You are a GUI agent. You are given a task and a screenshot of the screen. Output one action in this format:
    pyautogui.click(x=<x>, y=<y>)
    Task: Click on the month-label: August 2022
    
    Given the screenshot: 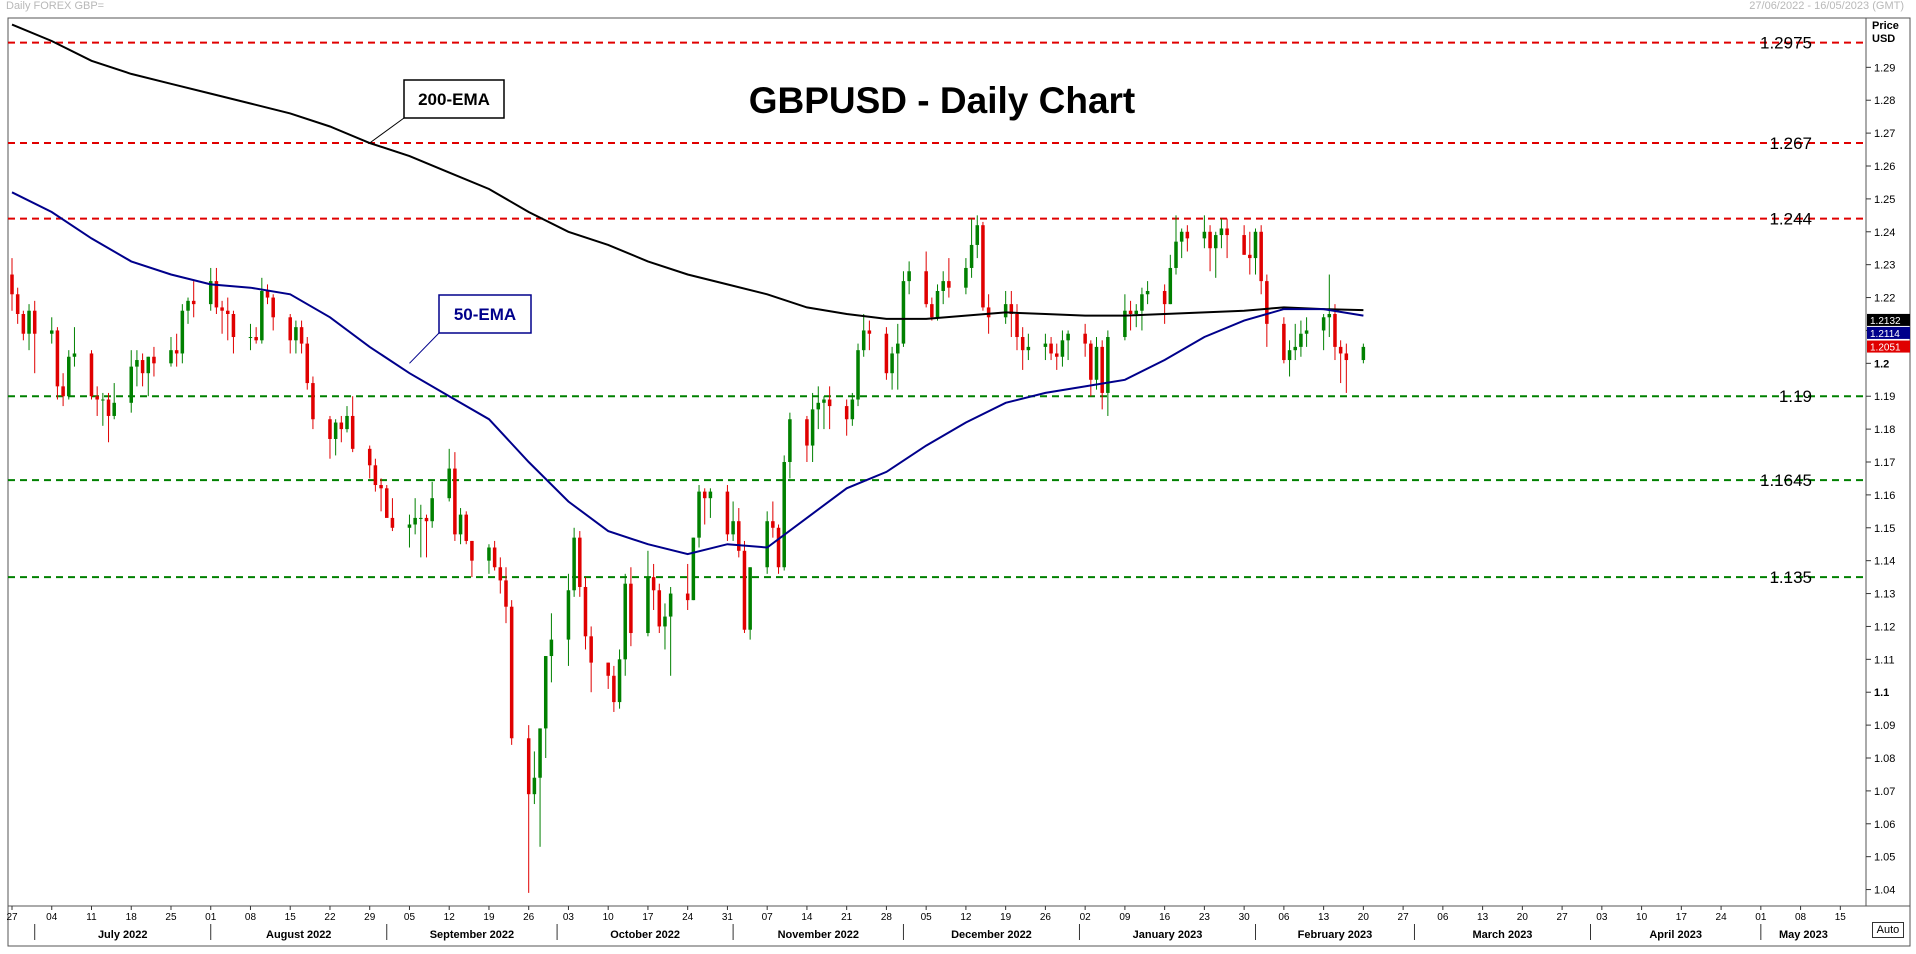 What is the action you would take?
    pyautogui.click(x=298, y=935)
    